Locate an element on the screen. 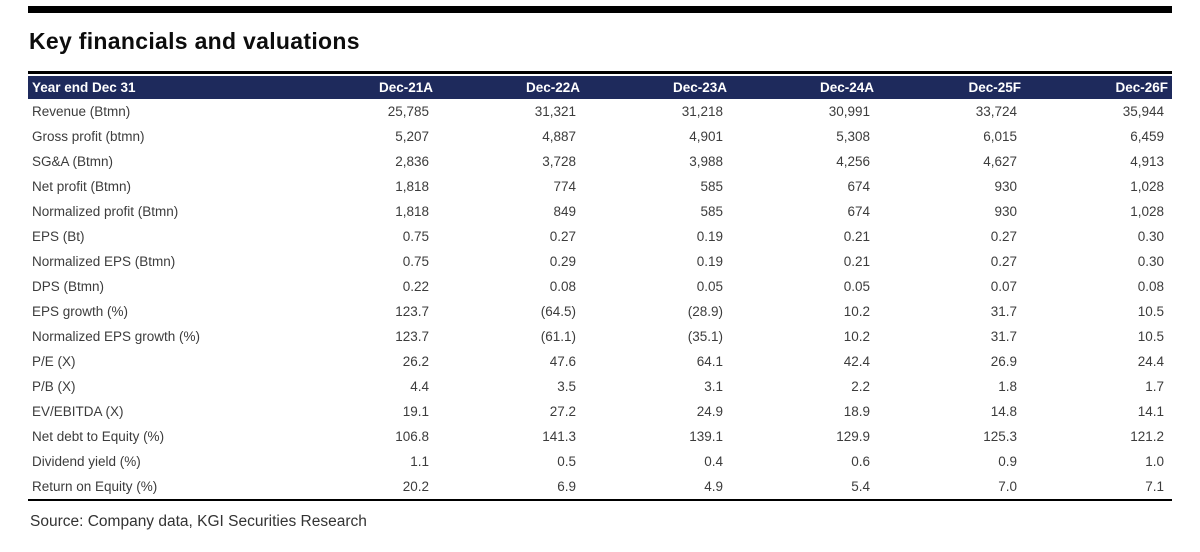 The image size is (1200, 552). row-label: Gross profit (btmn) is located at coordinates (88, 136).